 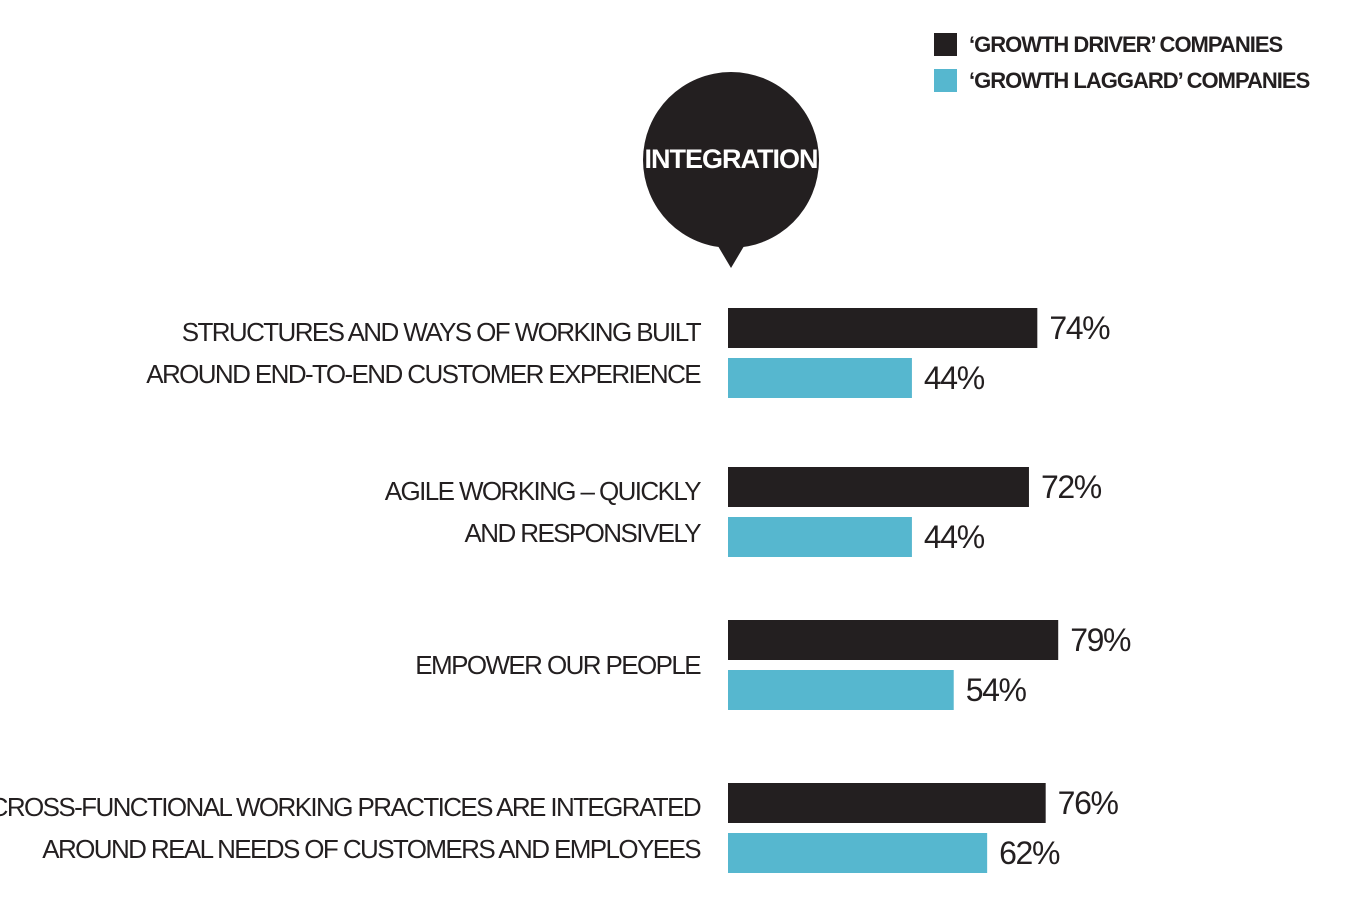 What do you see at coordinates (1088, 803) in the screenshot?
I see `value-label: 76%` at bounding box center [1088, 803].